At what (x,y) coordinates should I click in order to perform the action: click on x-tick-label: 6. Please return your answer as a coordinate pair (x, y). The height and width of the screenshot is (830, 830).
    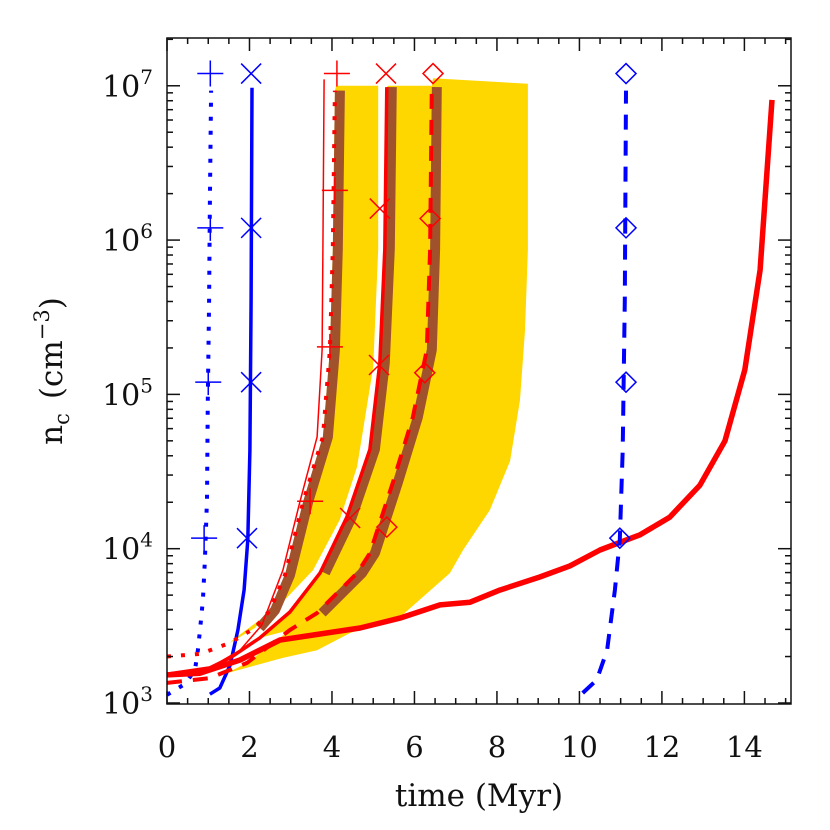
    Looking at the image, I should click on (414, 747).